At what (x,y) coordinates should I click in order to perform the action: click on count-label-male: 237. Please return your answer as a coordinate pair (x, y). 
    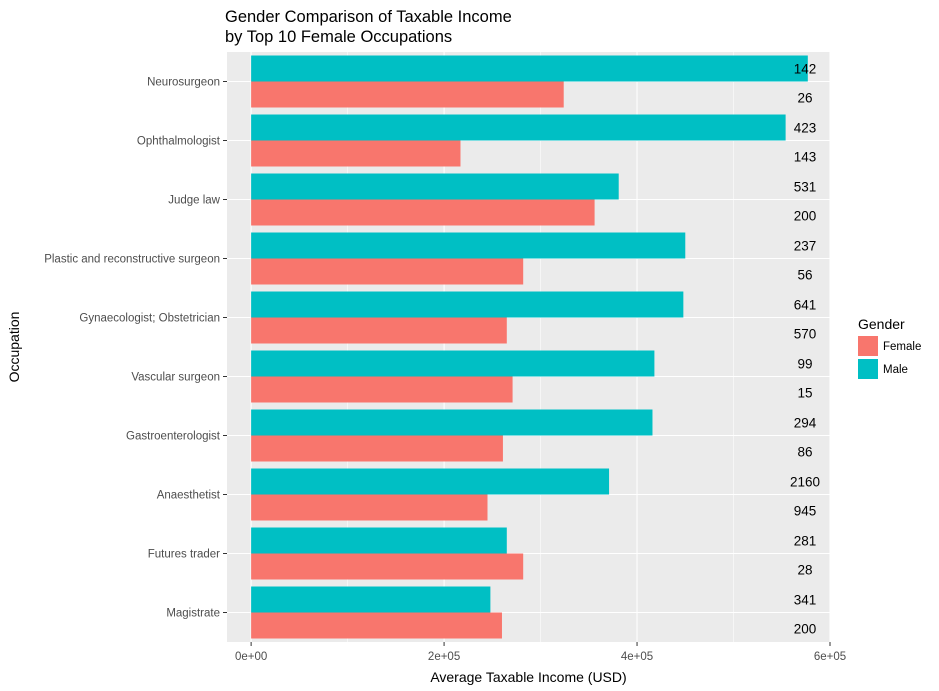
    Looking at the image, I should click on (805, 246).